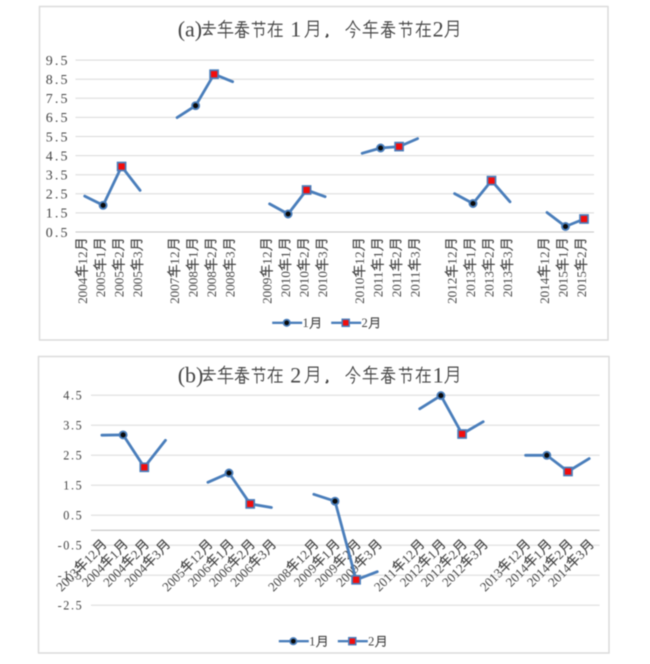 Image resolution: width=650 pixels, height=664 pixels. What do you see at coordinates (58, 80) in the screenshot?
I see `svg-text: 8.5` at bounding box center [58, 80].